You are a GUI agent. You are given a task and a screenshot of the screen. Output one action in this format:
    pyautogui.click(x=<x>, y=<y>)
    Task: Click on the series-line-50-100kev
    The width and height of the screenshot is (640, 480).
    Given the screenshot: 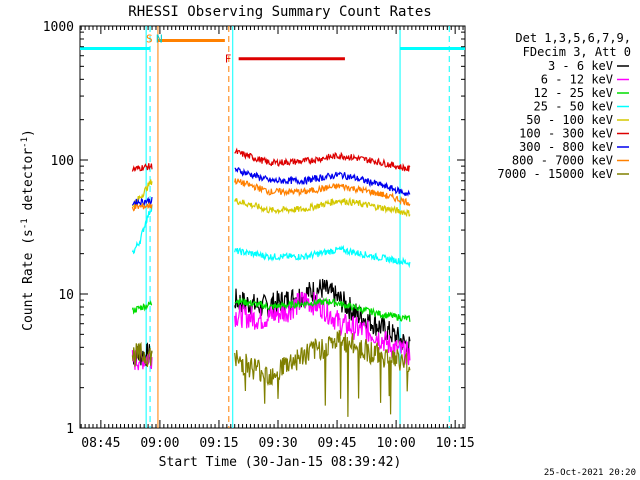 What is the action you would take?
    pyautogui.click(x=322, y=207)
    